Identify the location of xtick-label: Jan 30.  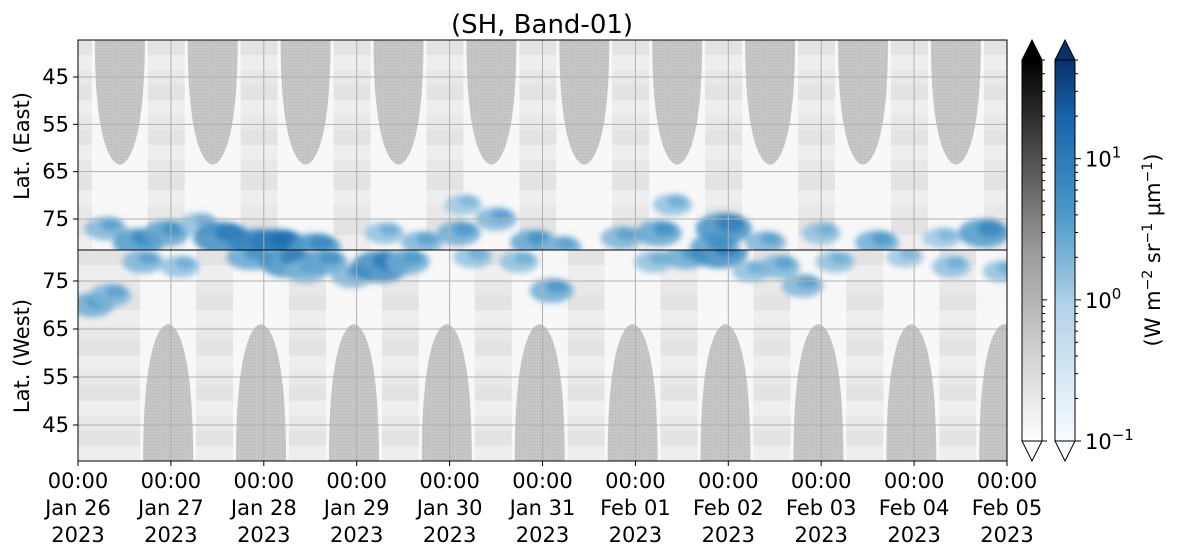
(449, 508).